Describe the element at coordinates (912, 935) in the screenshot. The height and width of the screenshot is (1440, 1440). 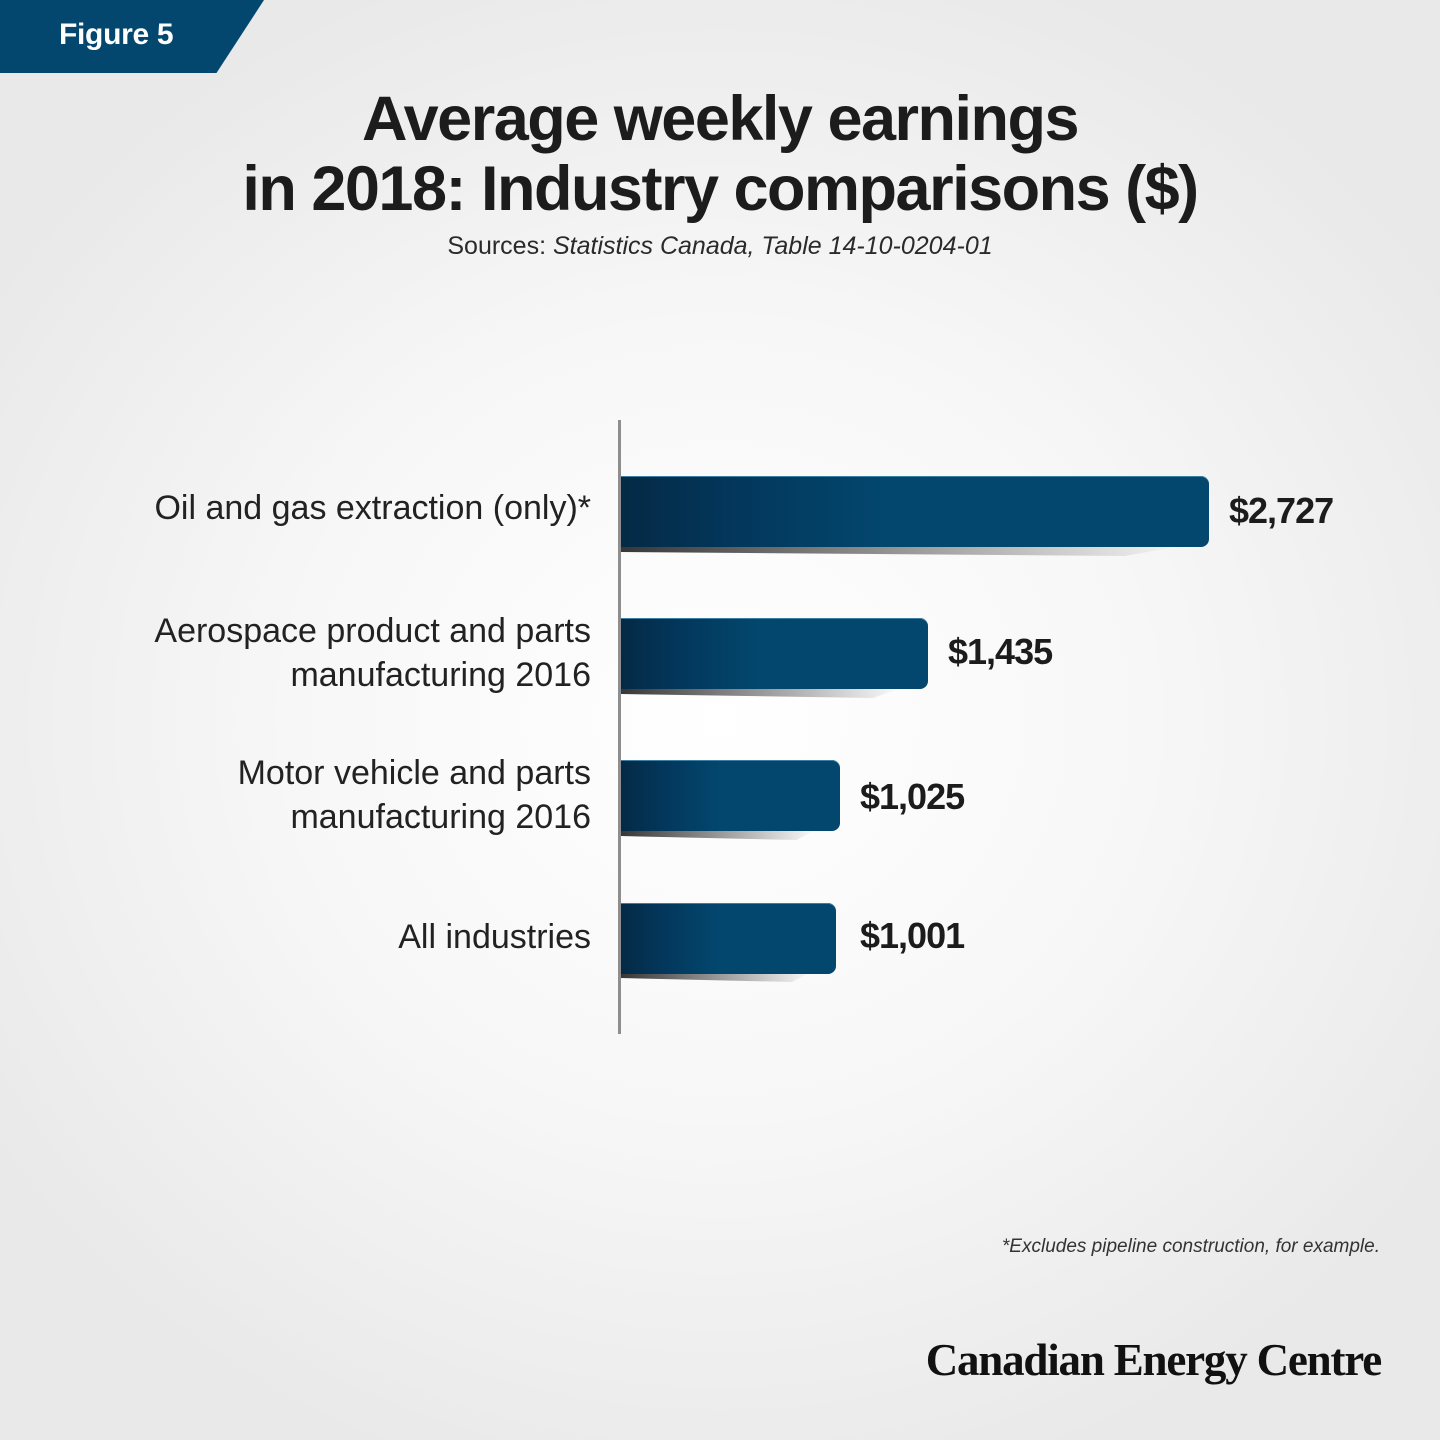
I see `bar-value: $1,001` at that location.